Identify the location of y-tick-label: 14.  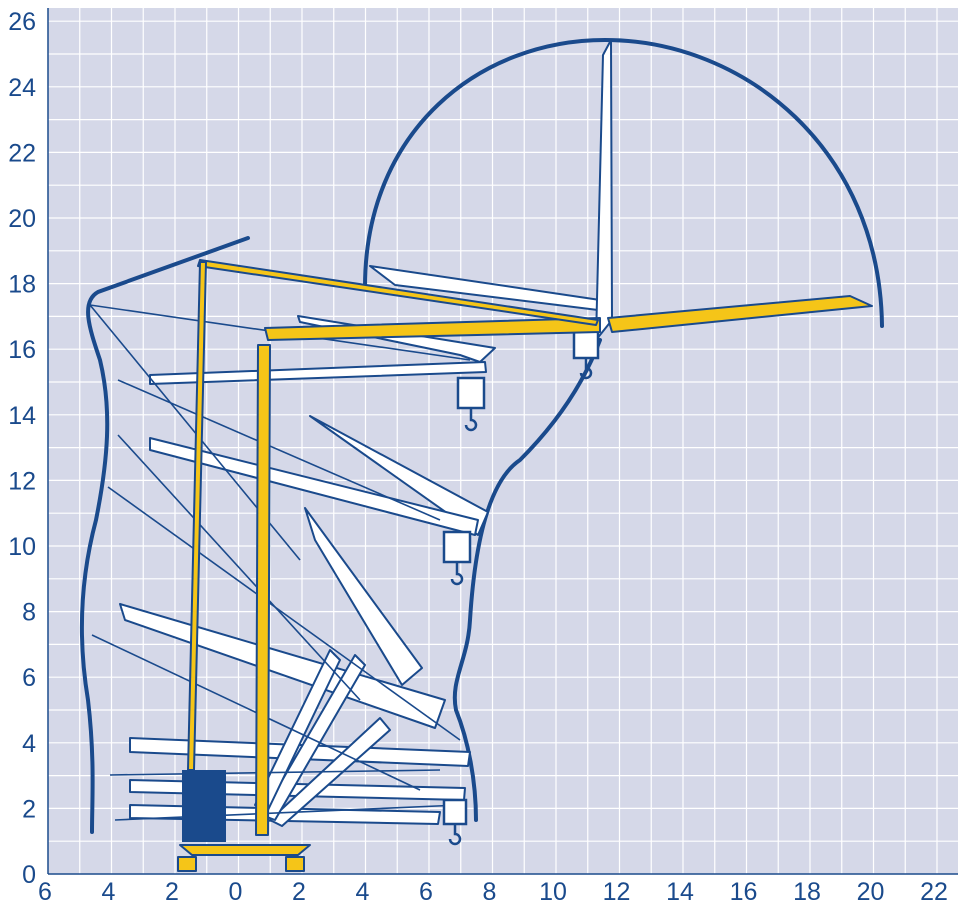
(22, 416).